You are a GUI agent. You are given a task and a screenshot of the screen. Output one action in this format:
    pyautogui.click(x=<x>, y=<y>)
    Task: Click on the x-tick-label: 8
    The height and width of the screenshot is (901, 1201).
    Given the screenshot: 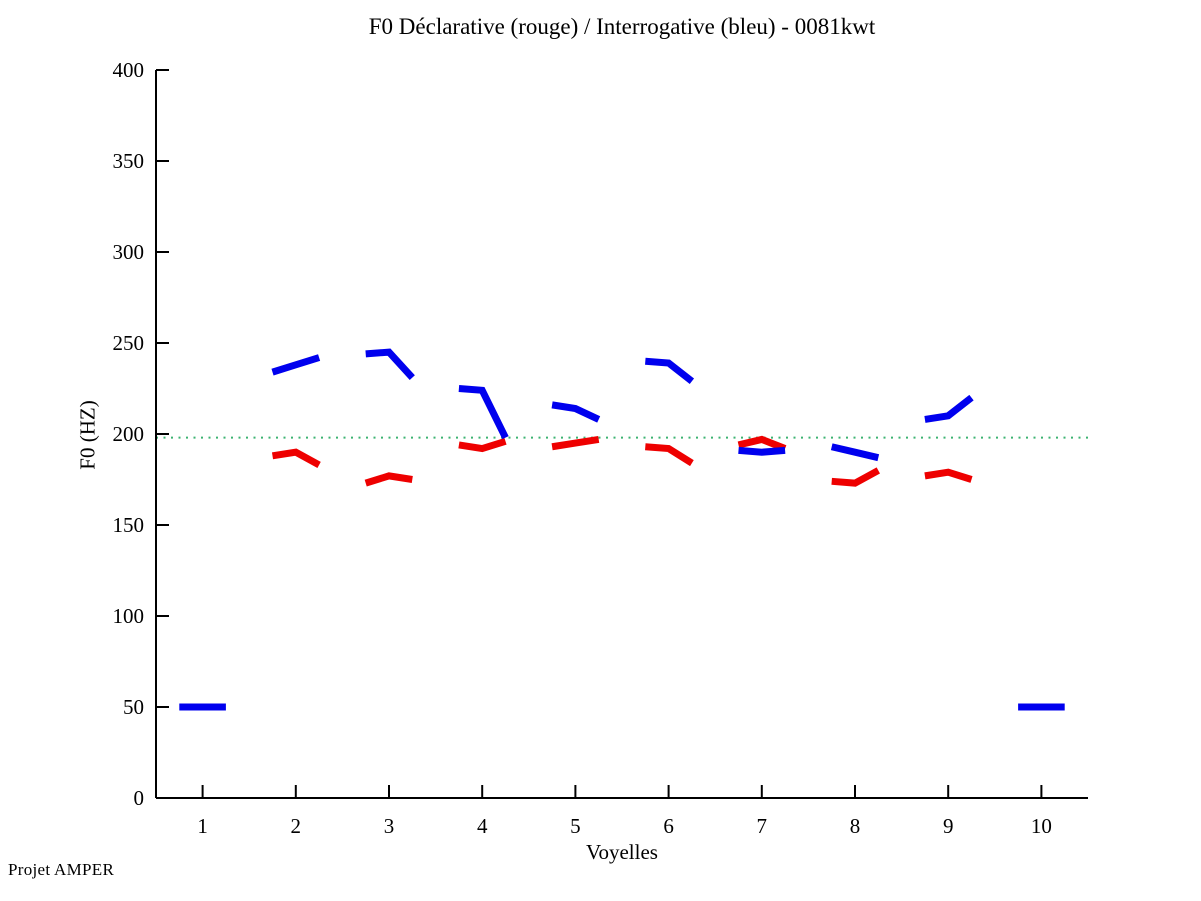 What is the action you would take?
    pyautogui.click(x=855, y=826)
    